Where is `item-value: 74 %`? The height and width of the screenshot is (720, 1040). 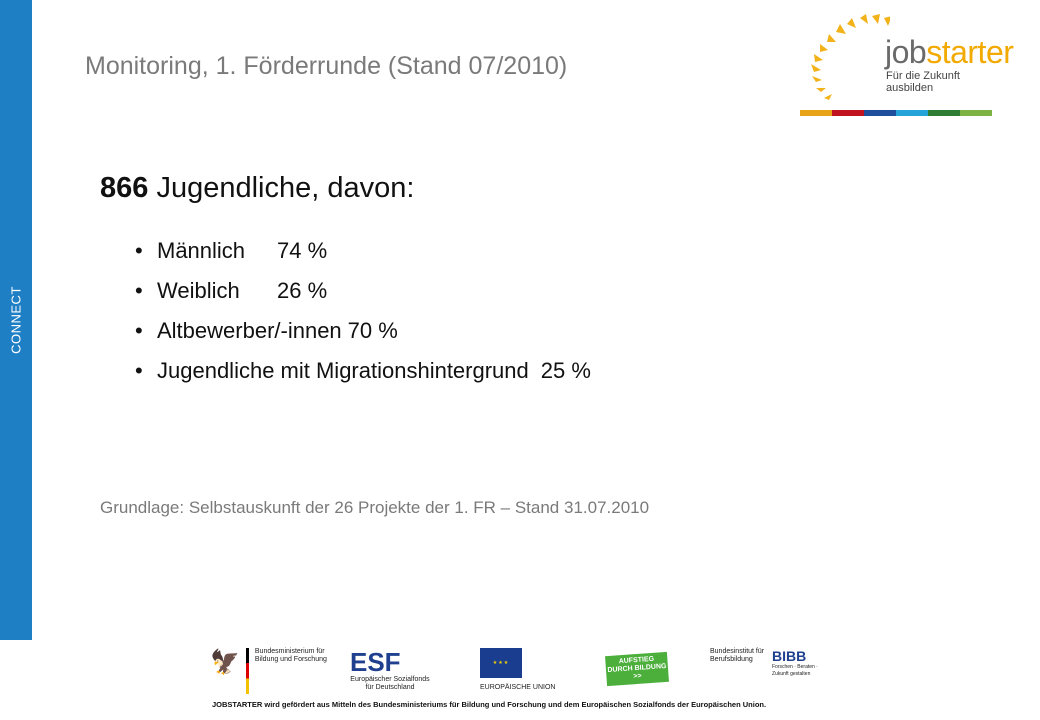 item-value: 74 % is located at coordinates (302, 250).